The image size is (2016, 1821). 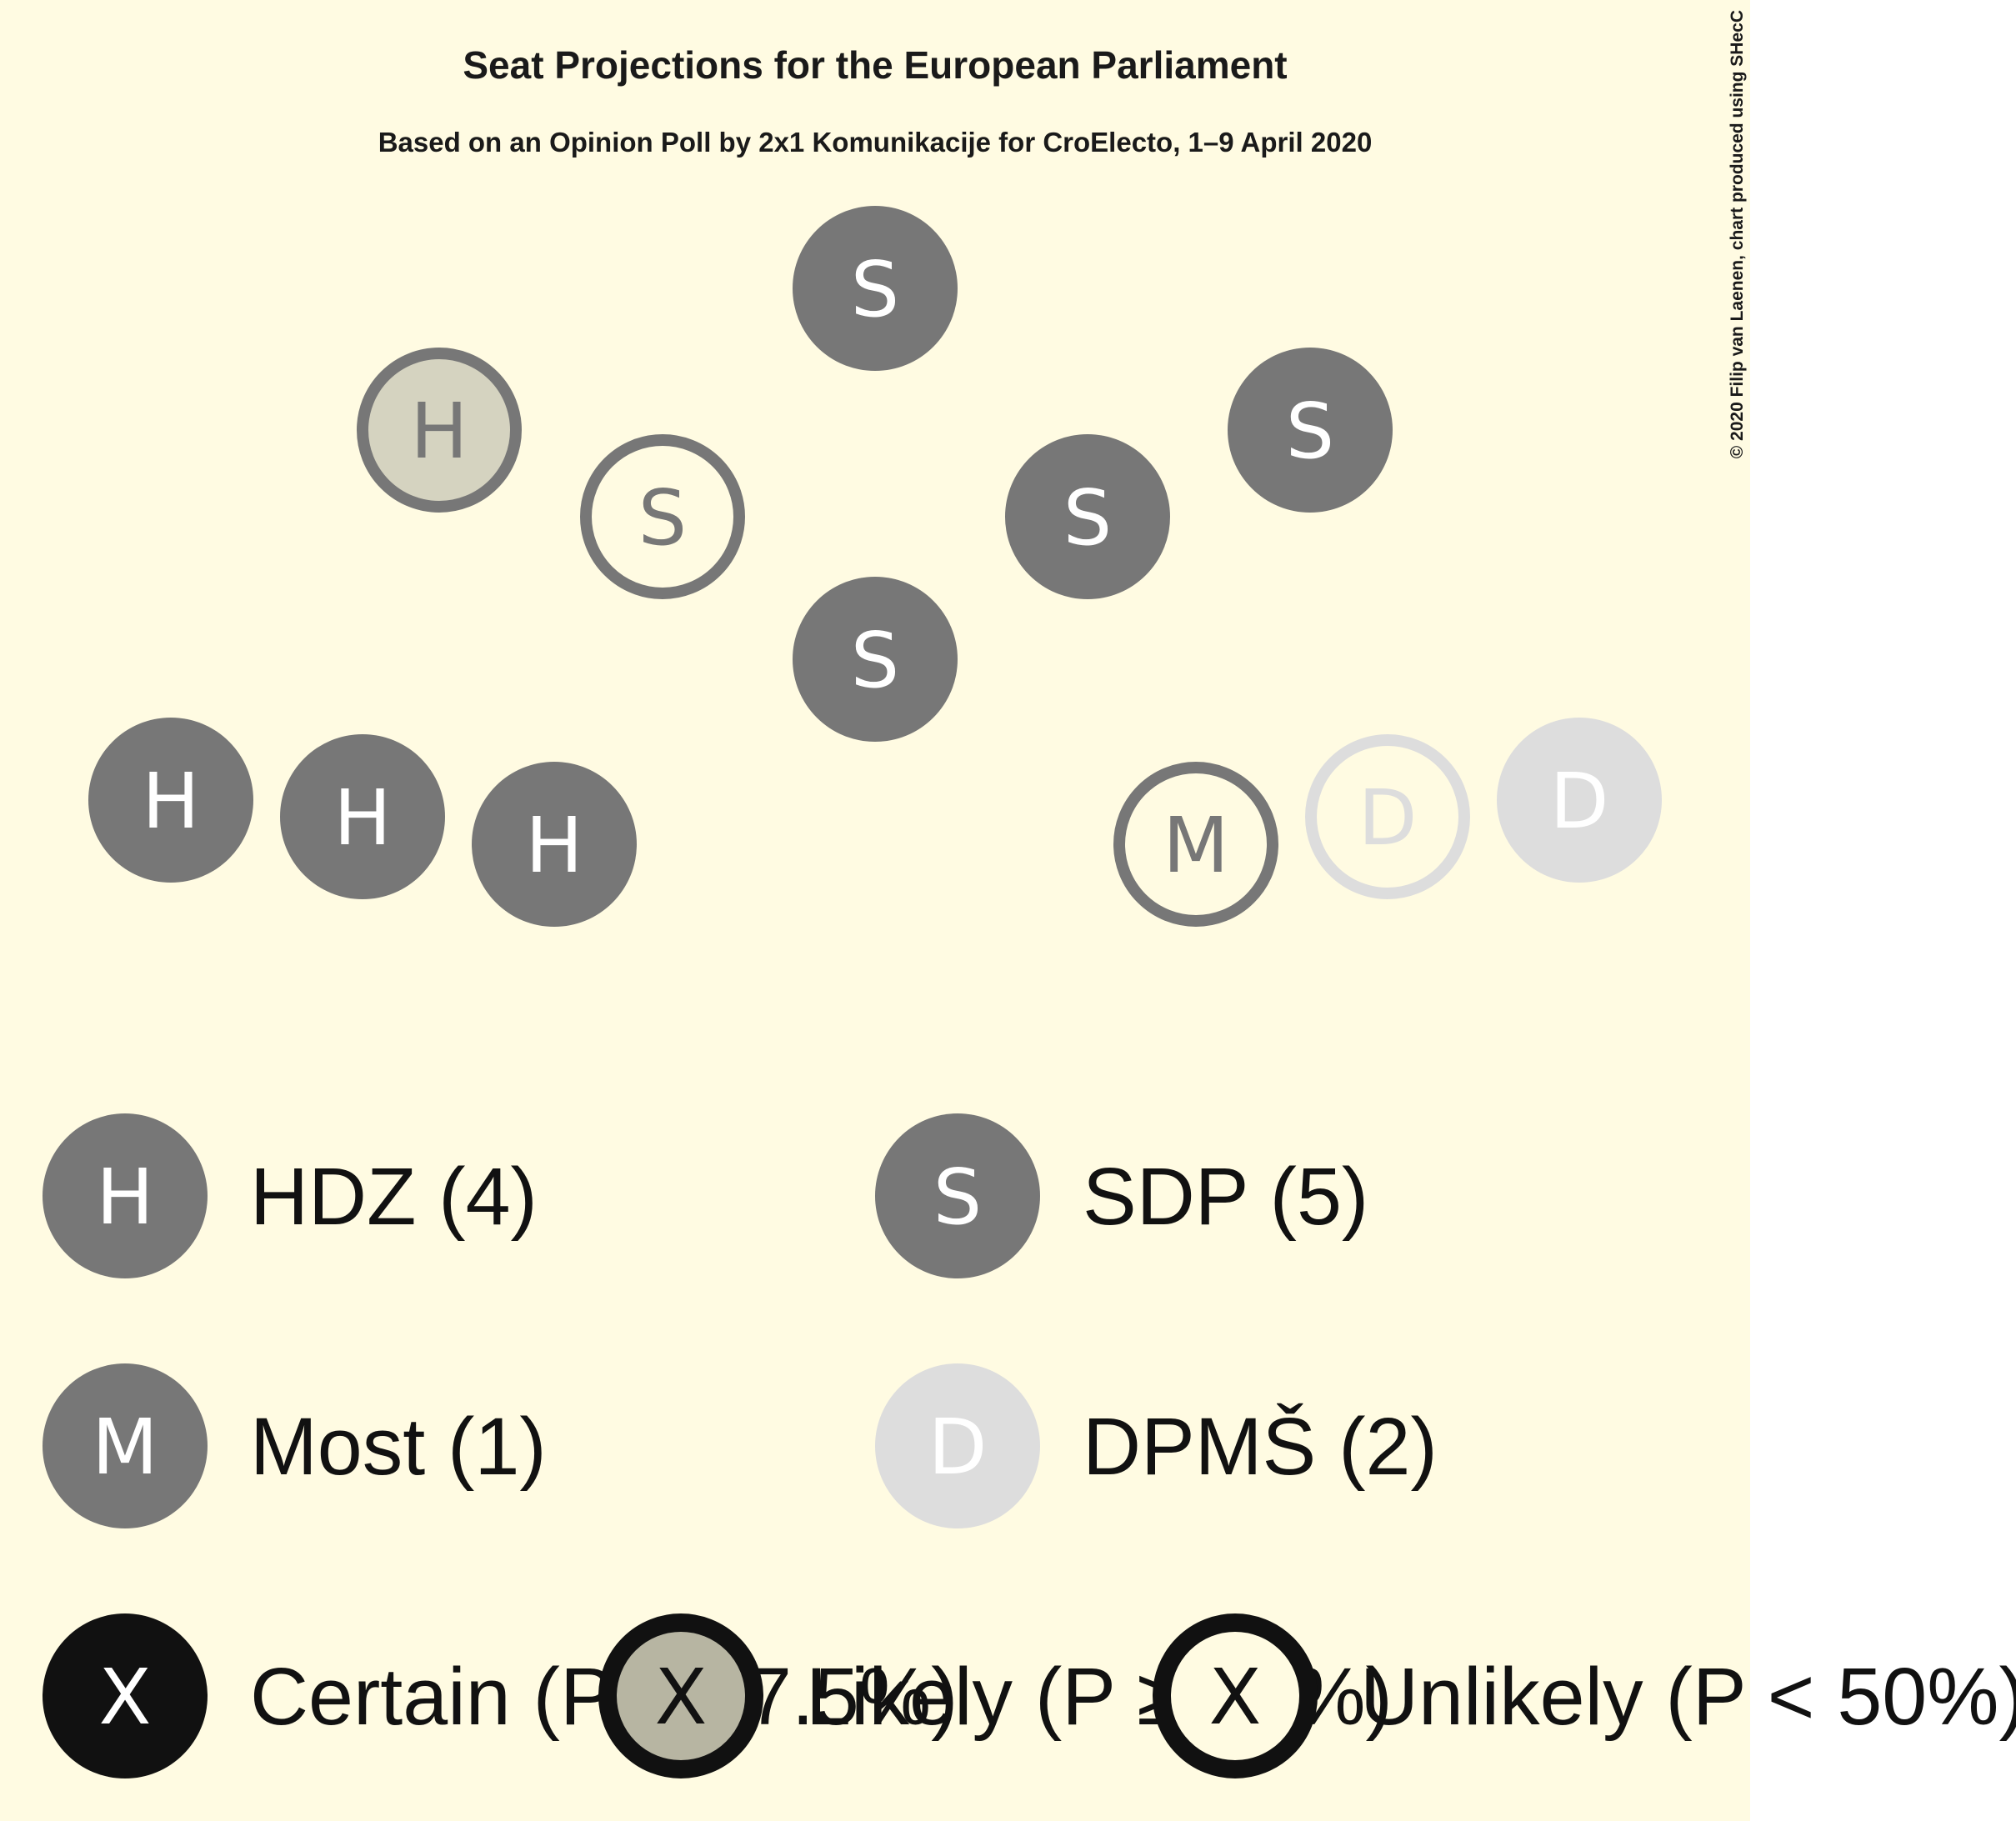 I want to click on seat-sdp-3-letter: S, so click(x=1087, y=518).